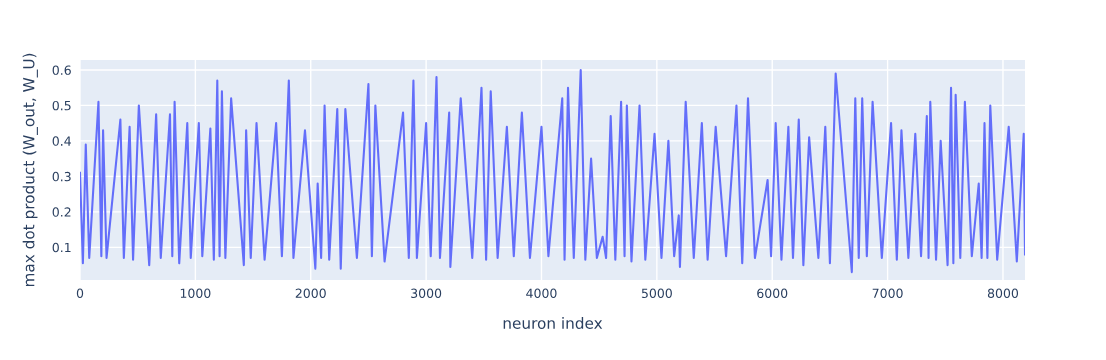 This screenshot has width=1106, height=360. Describe the element at coordinates (61, 212) in the screenshot. I see `y-tick-label: 0.2` at that location.